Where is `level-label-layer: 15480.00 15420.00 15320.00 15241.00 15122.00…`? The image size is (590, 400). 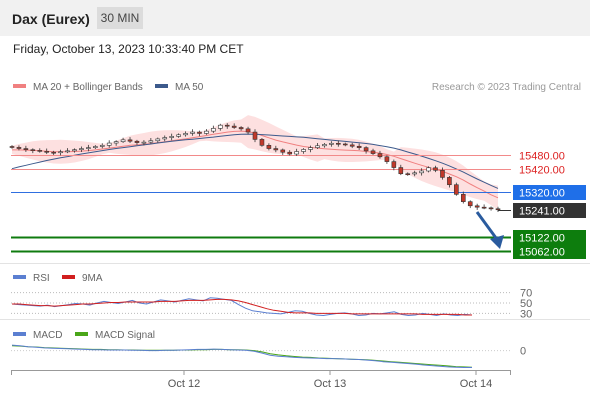
level-label-layer: 15480.00 15420.00 15320.00 15241.00 15122.00… is located at coordinates (549, 205).